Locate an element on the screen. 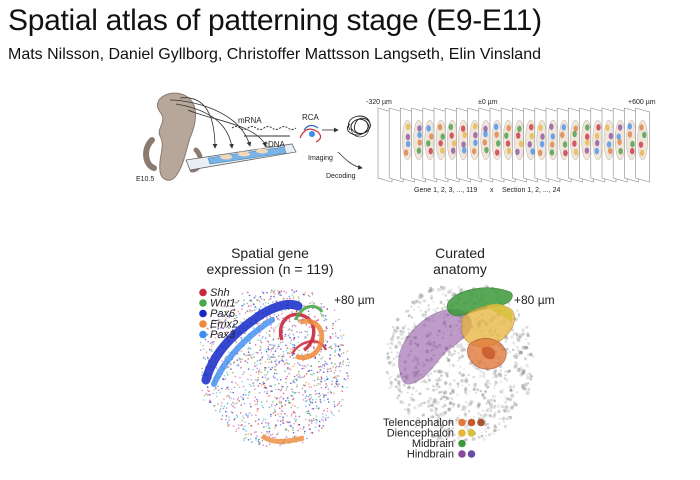 This screenshot has height=480, width=700. rca-primer is located at coordinates (310, 135).